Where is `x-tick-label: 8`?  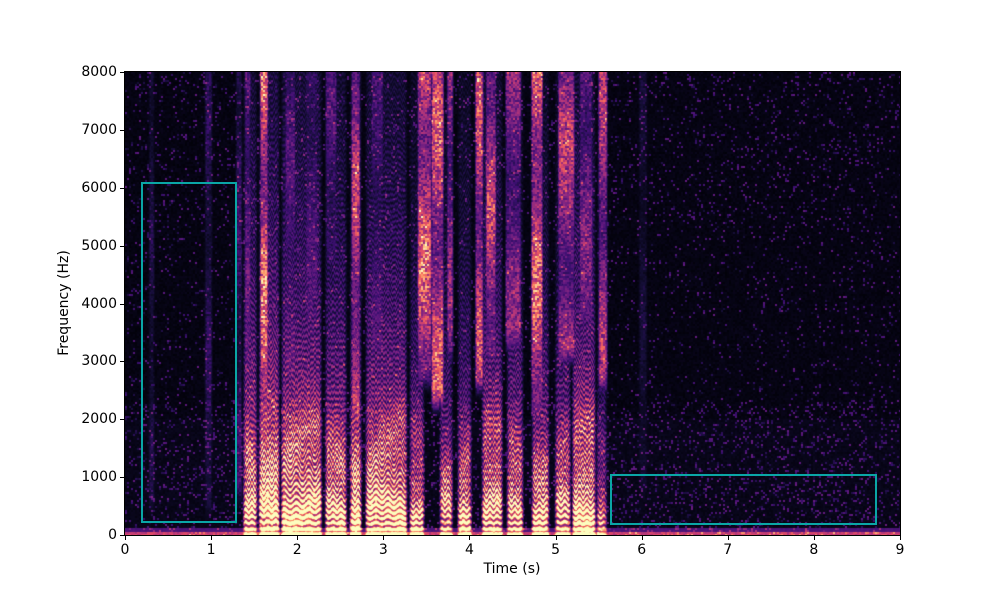
x-tick-label: 8 is located at coordinates (814, 550).